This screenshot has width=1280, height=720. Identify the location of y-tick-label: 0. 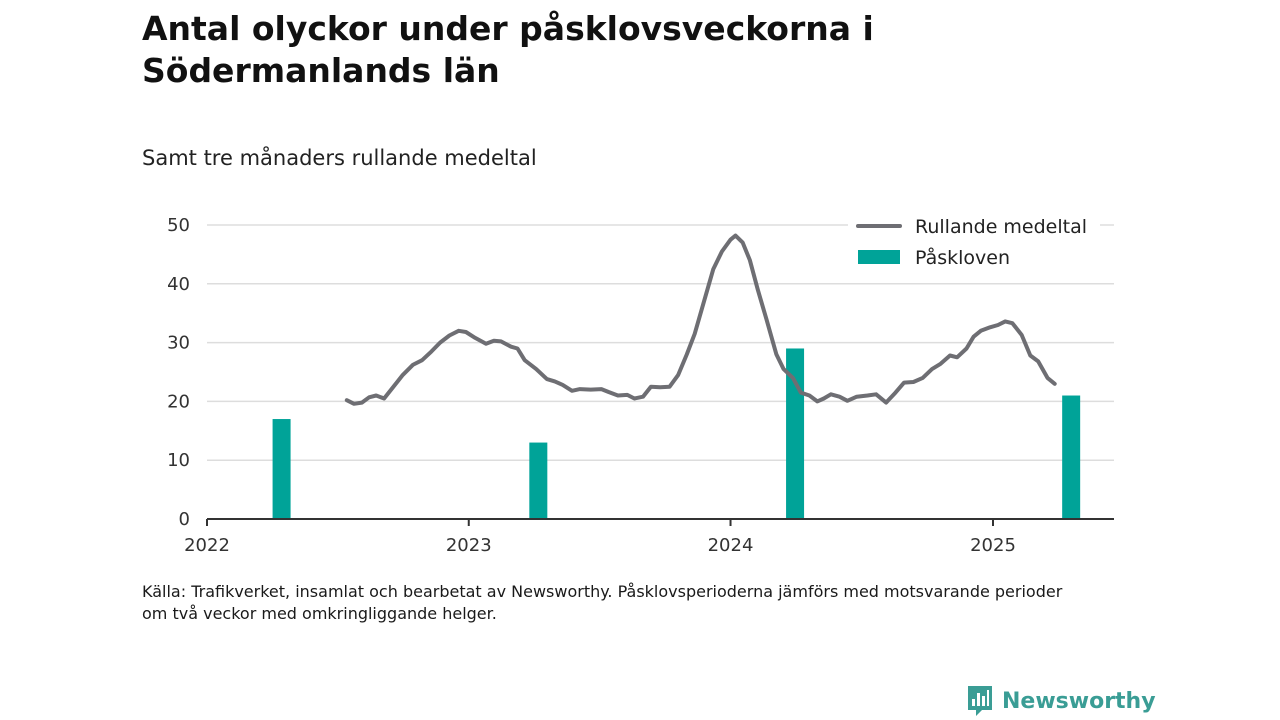
(184, 519).